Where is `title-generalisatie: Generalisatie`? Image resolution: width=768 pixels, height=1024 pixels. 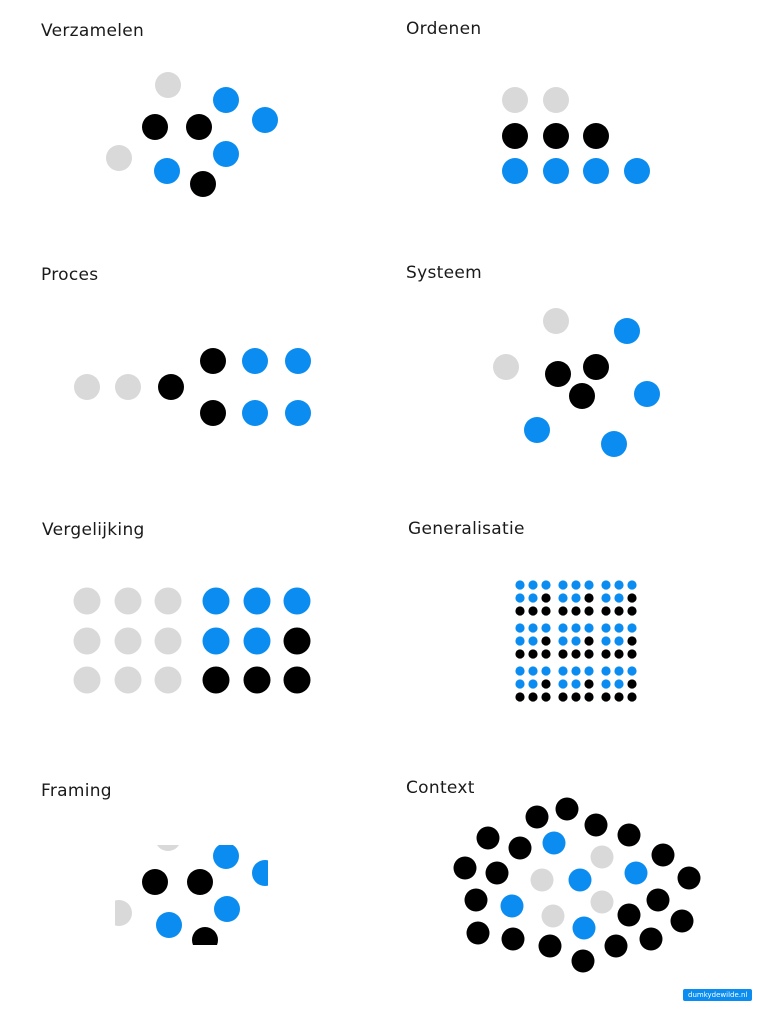 title-generalisatie: Generalisatie is located at coordinates (466, 529).